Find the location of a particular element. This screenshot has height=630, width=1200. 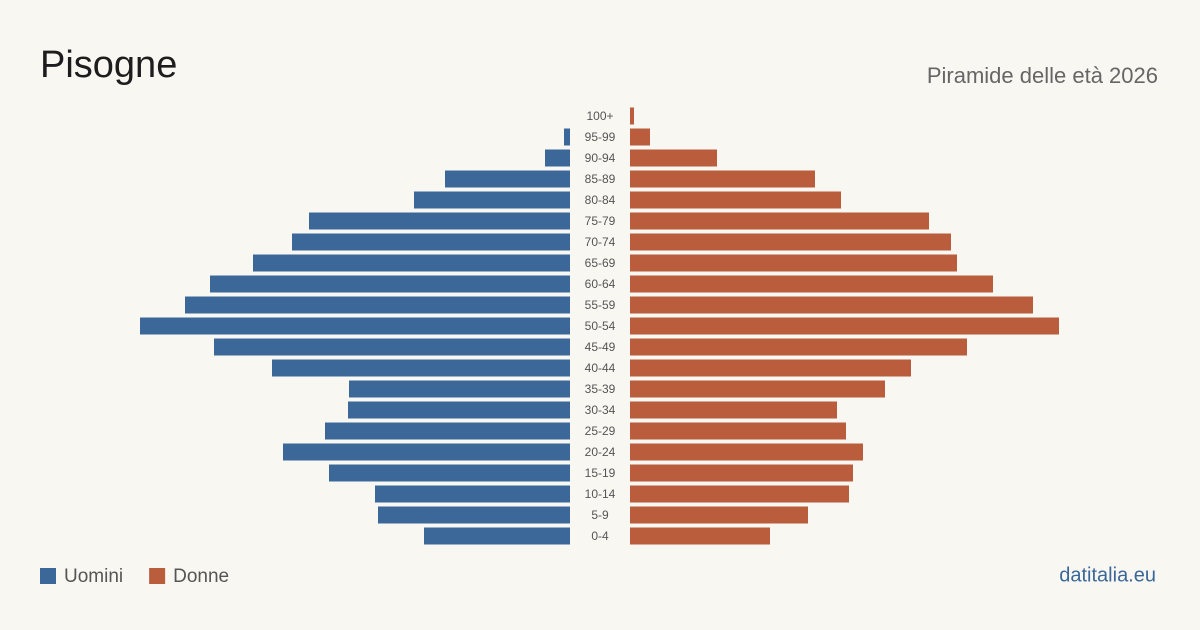

age-label: 85-89 is located at coordinates (600, 179).